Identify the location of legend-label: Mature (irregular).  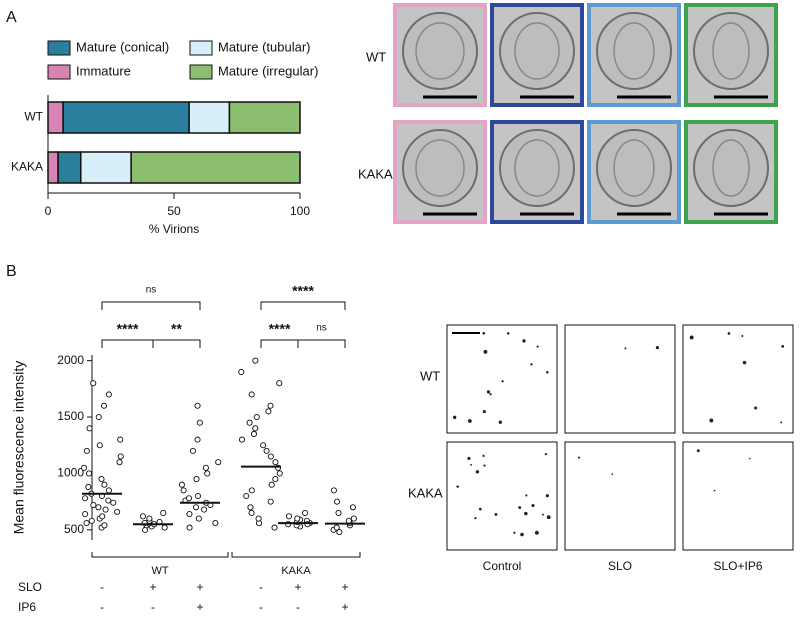
(268, 70).